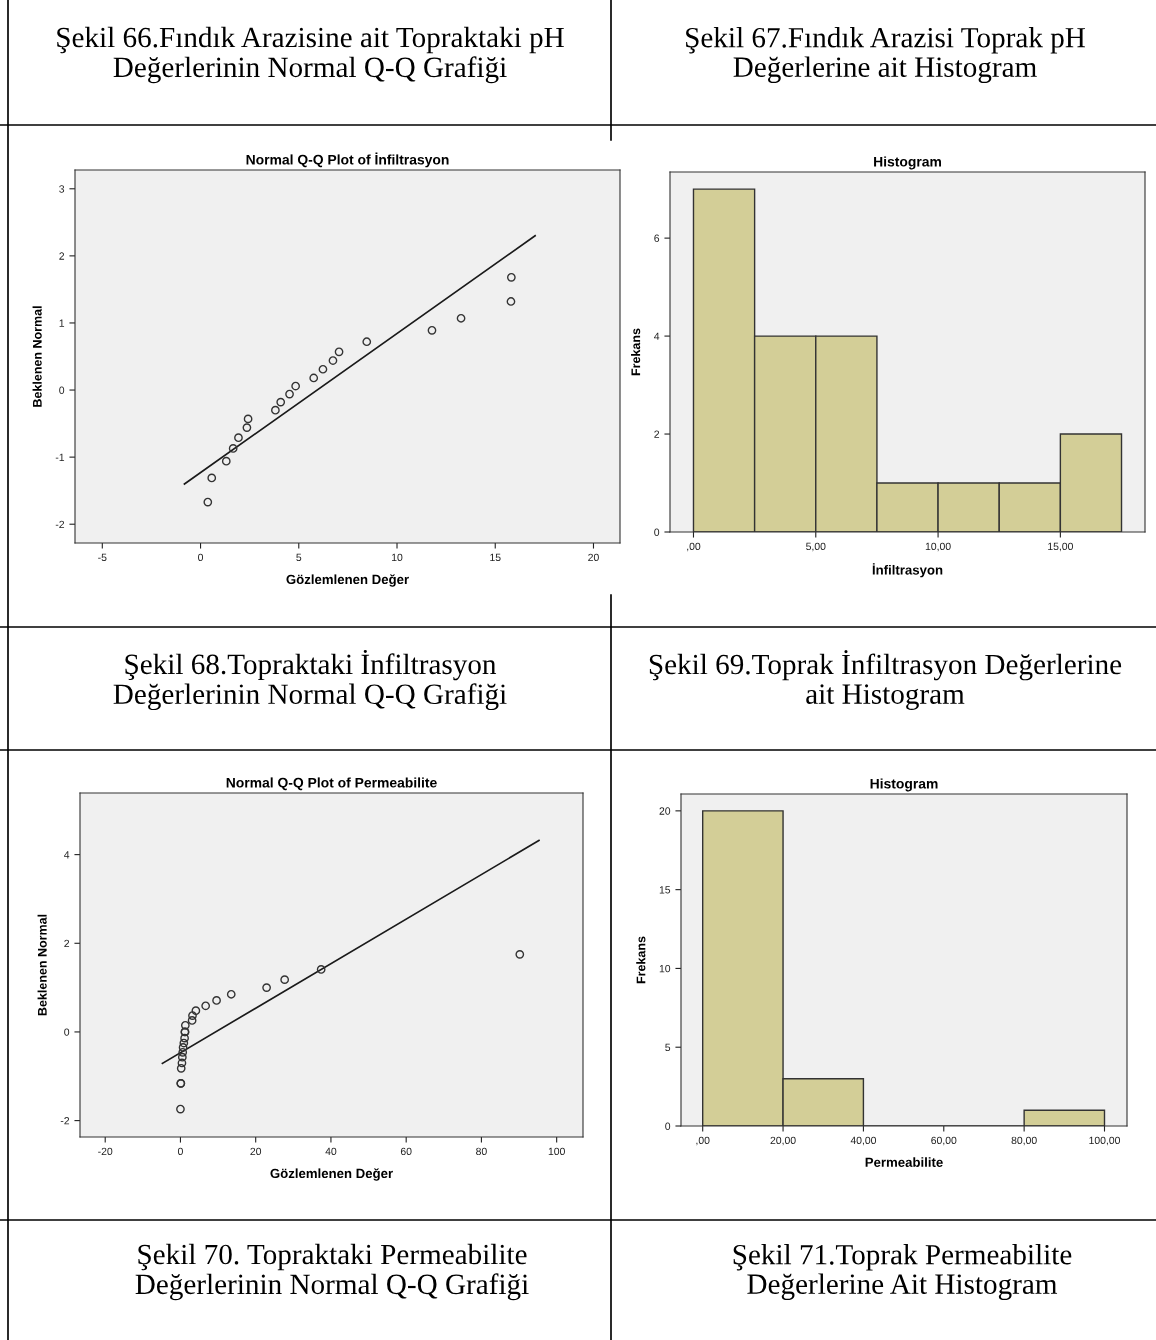  What do you see at coordinates (310, 55) in the screenshot?
I see `text: Şekil 66.Fındık Arazisine ait Topraktaki pH Değerlerinin Normal Q-Q Grafiği` at bounding box center [310, 55].